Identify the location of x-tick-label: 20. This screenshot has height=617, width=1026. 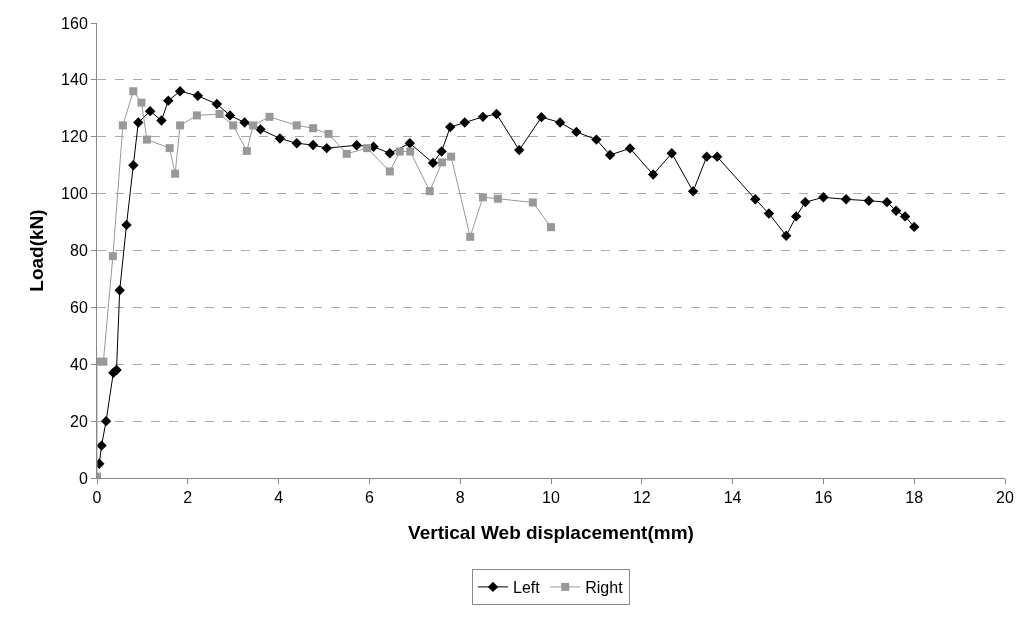
(1005, 498).